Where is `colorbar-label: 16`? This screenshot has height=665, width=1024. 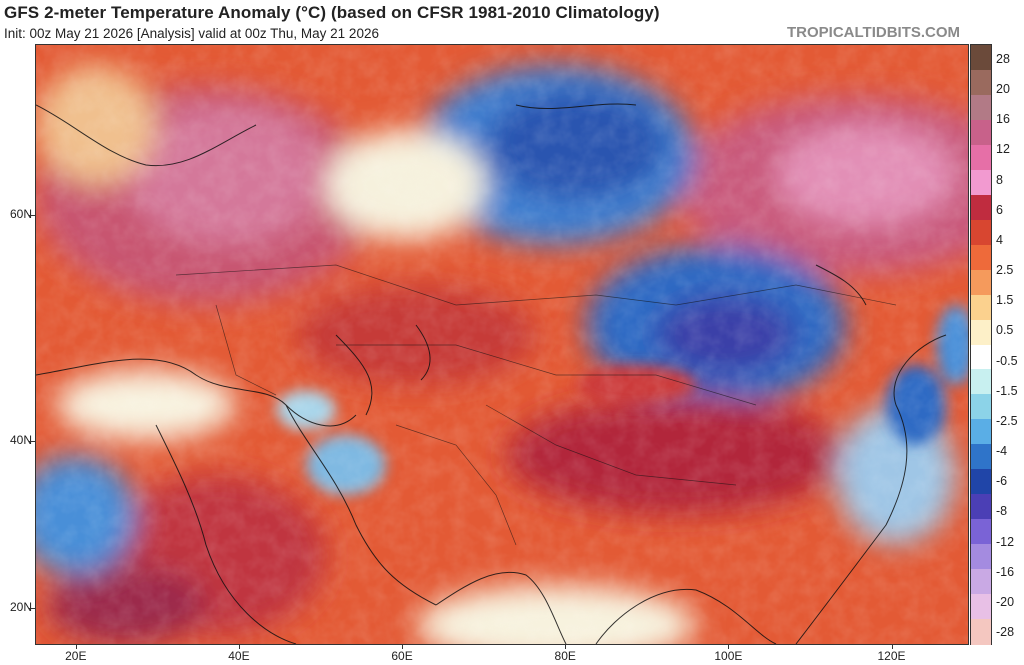
colorbar-label: 16 is located at coordinates (1003, 119).